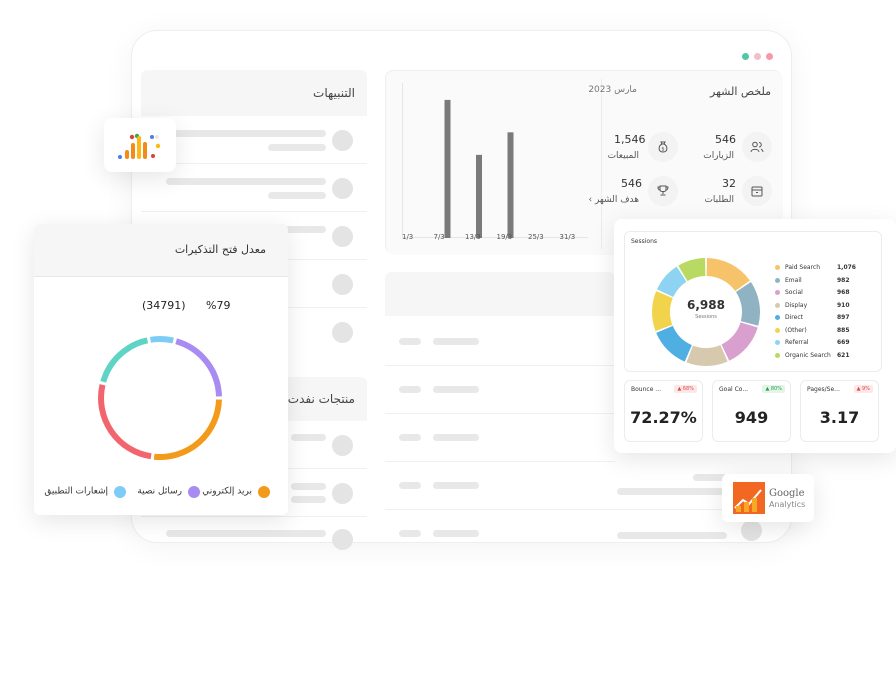 The width and height of the screenshot is (896, 679). I want to click on google-analytics-logo-icon, so click(749, 498).